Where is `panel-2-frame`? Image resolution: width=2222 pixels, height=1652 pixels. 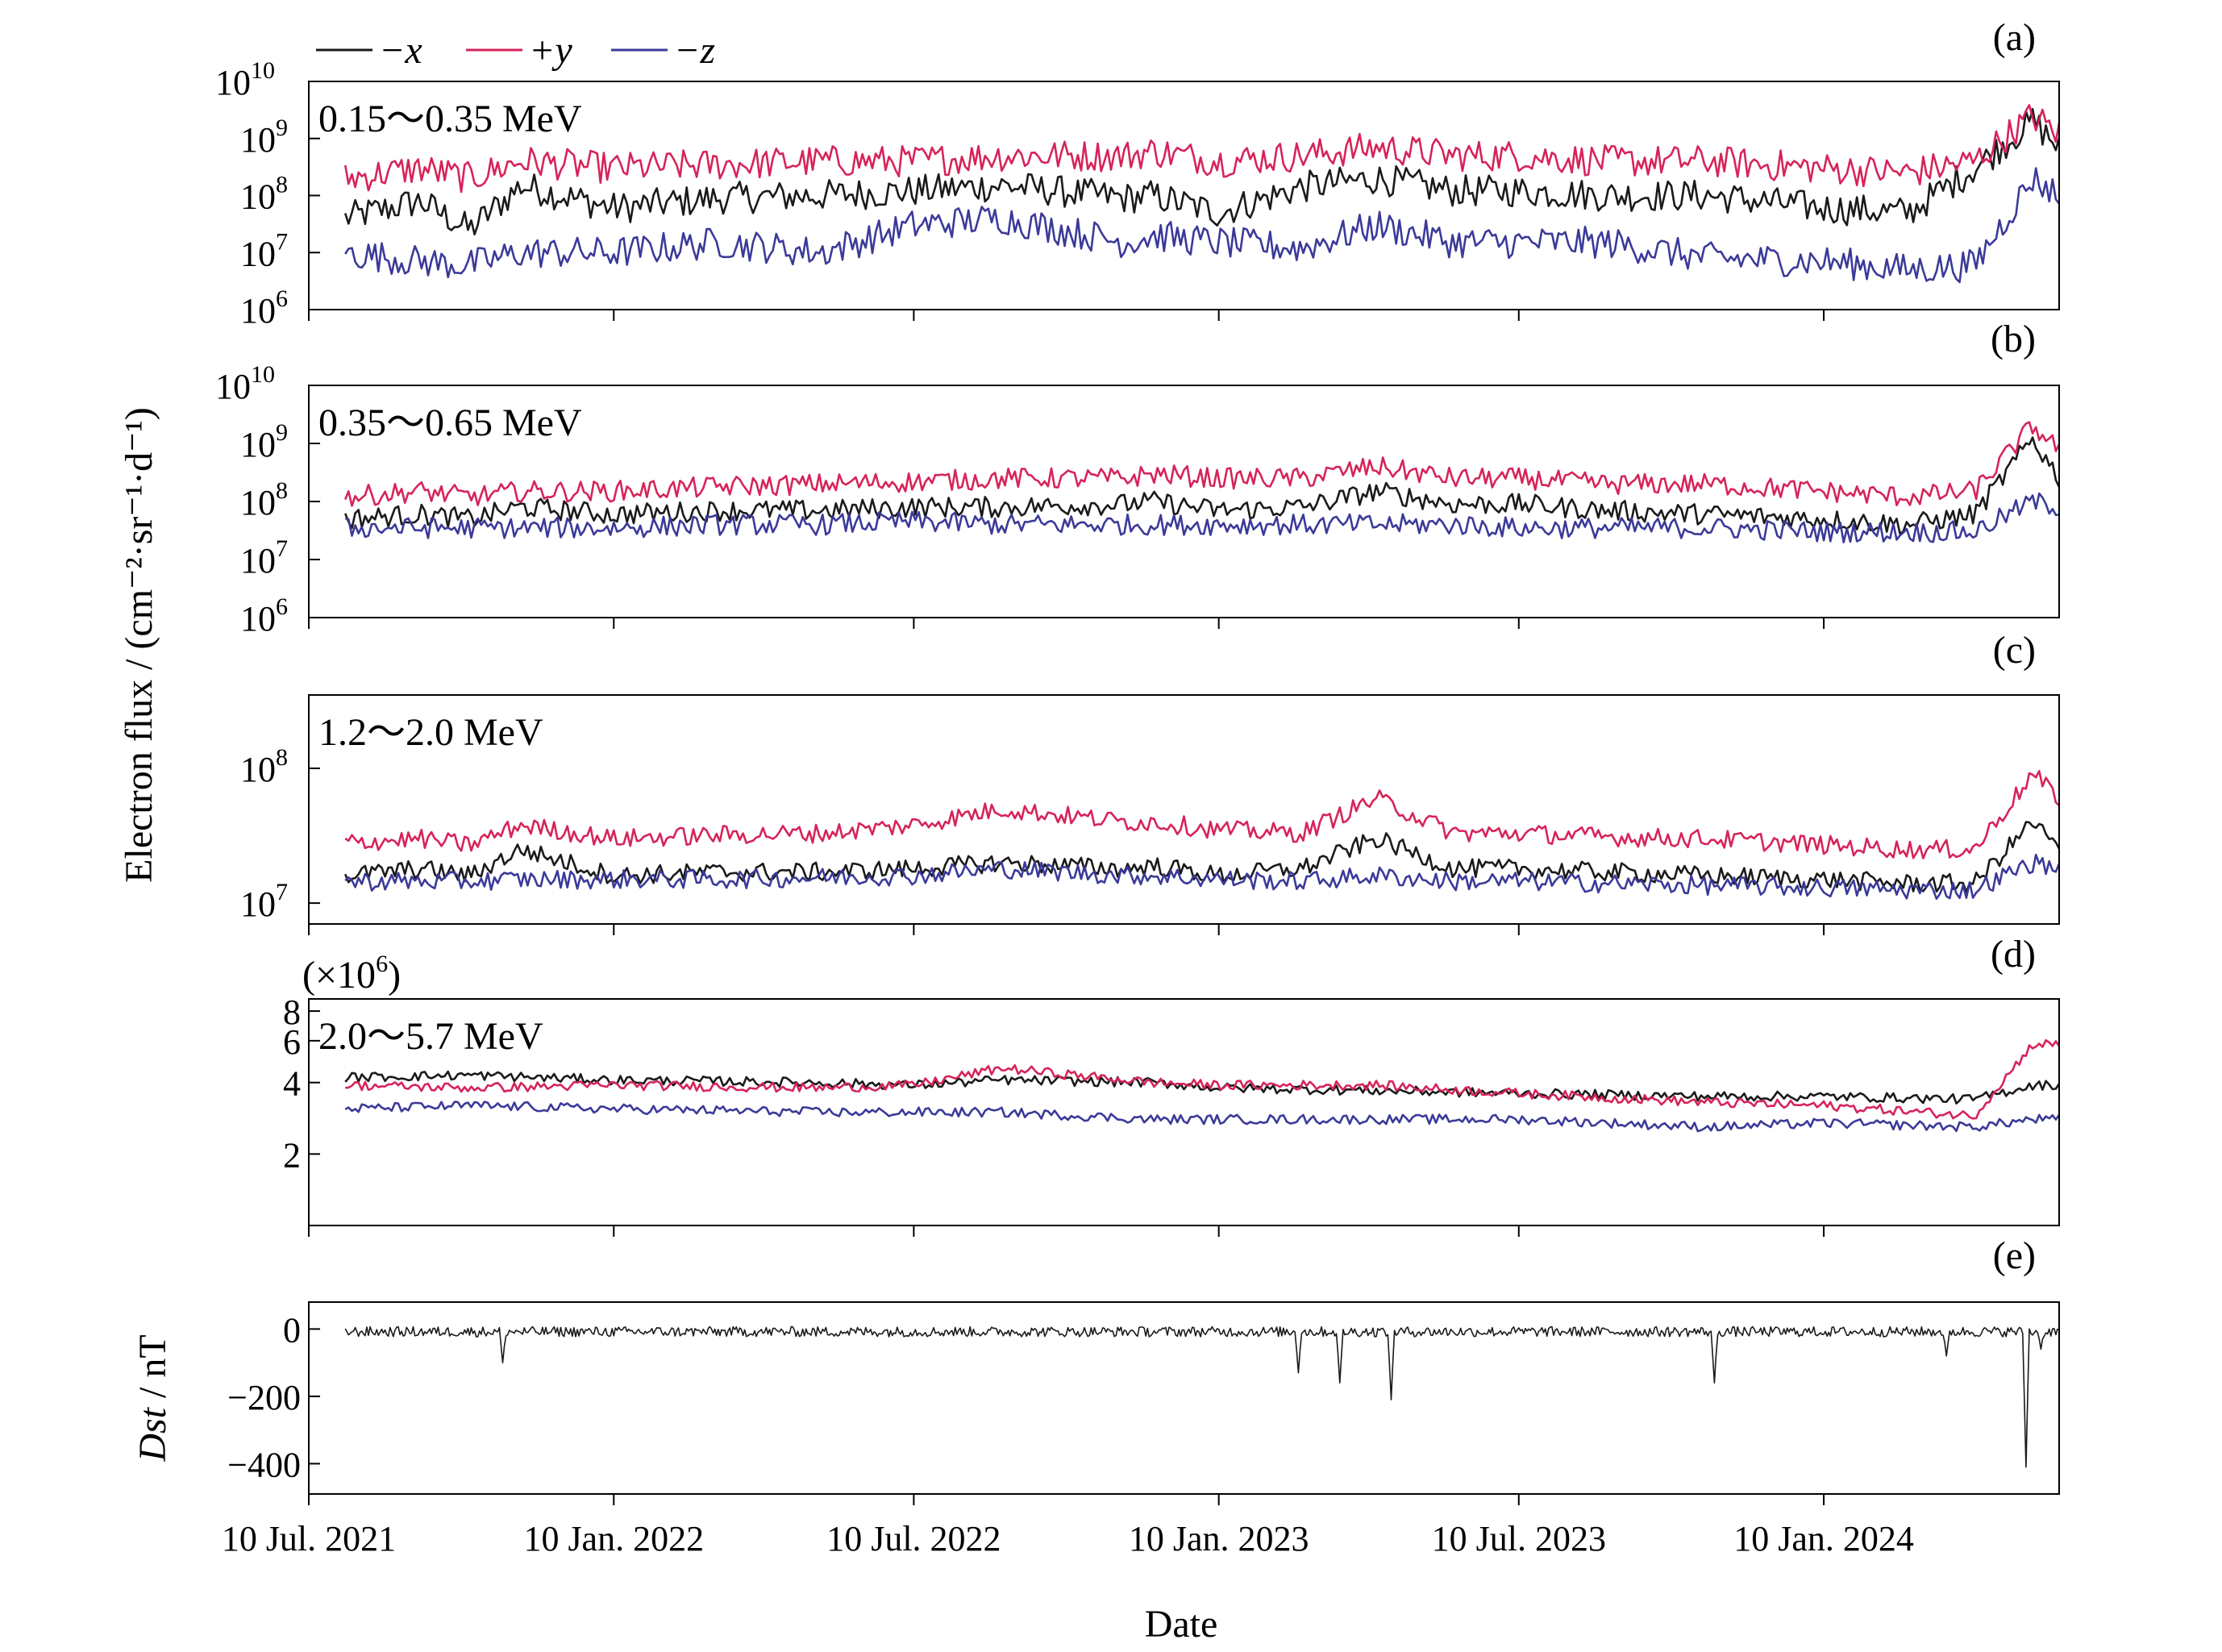
panel-2-frame is located at coordinates (1184, 809).